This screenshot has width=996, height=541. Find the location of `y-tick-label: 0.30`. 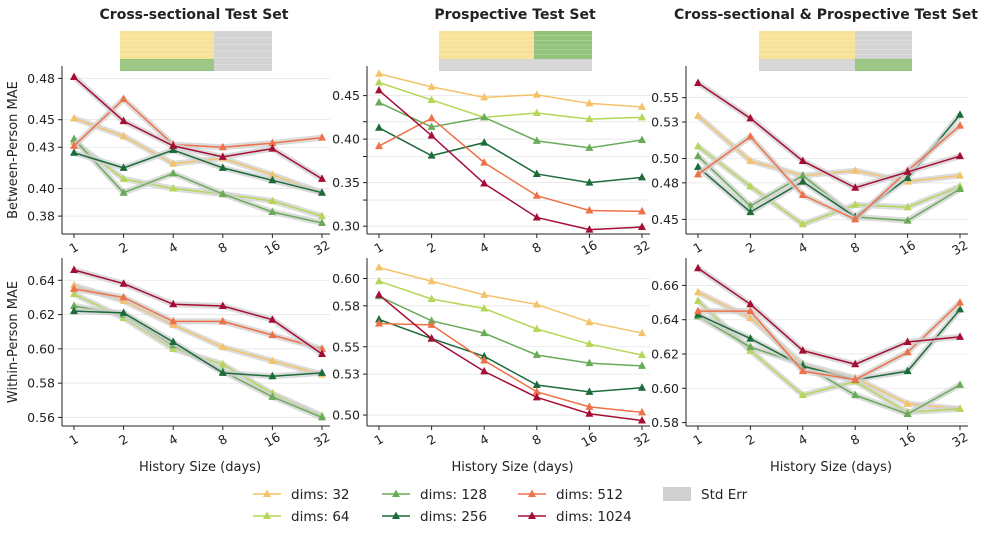

y-tick-label: 0.30 is located at coordinates (346, 226).